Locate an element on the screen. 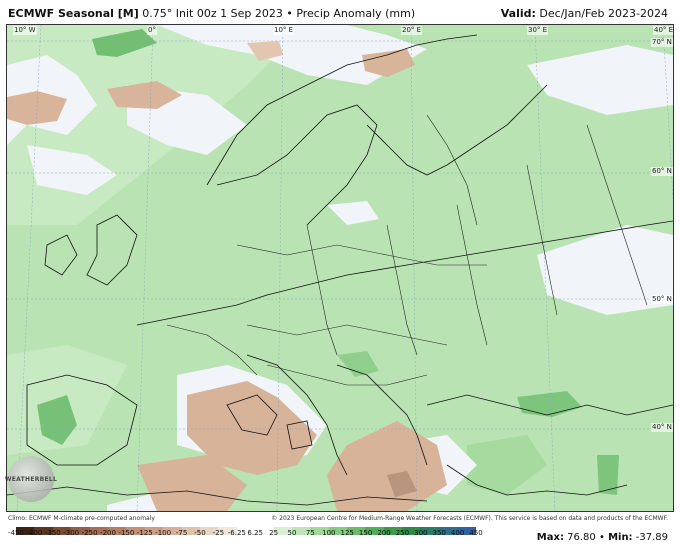  colorbar-label: -50 is located at coordinates (200, 533).